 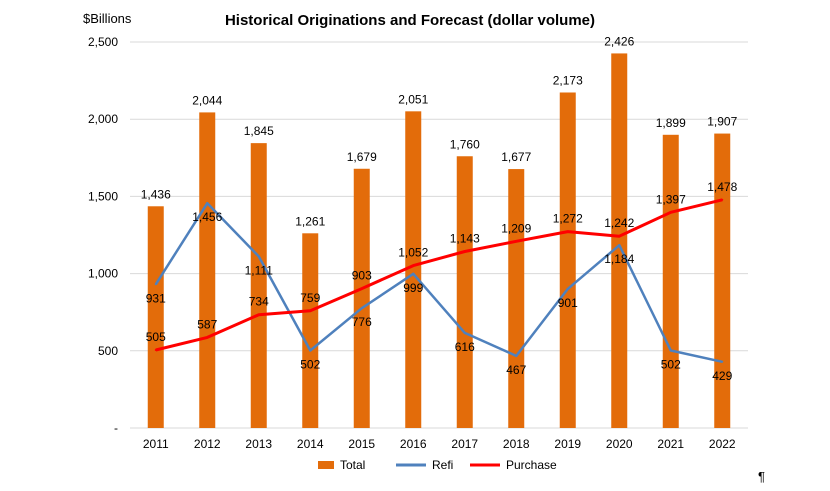 What do you see at coordinates (670, 212) in the screenshot?
I see `point-purchase-2021` at bounding box center [670, 212].